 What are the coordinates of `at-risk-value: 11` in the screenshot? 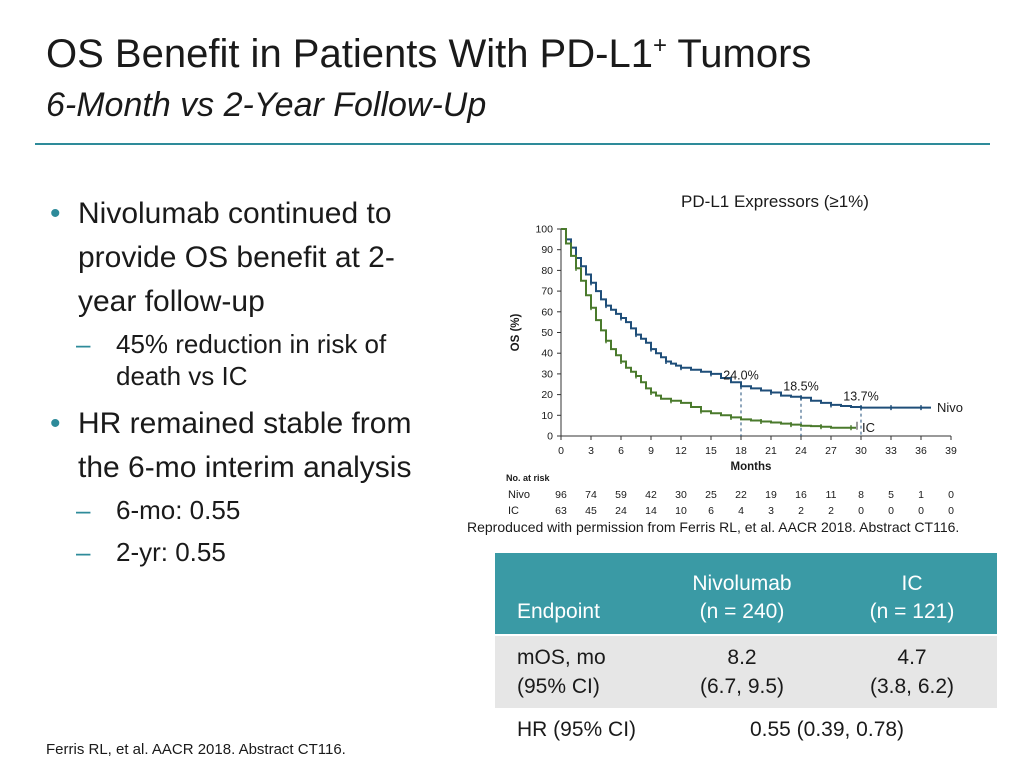 It's located at (831, 495).